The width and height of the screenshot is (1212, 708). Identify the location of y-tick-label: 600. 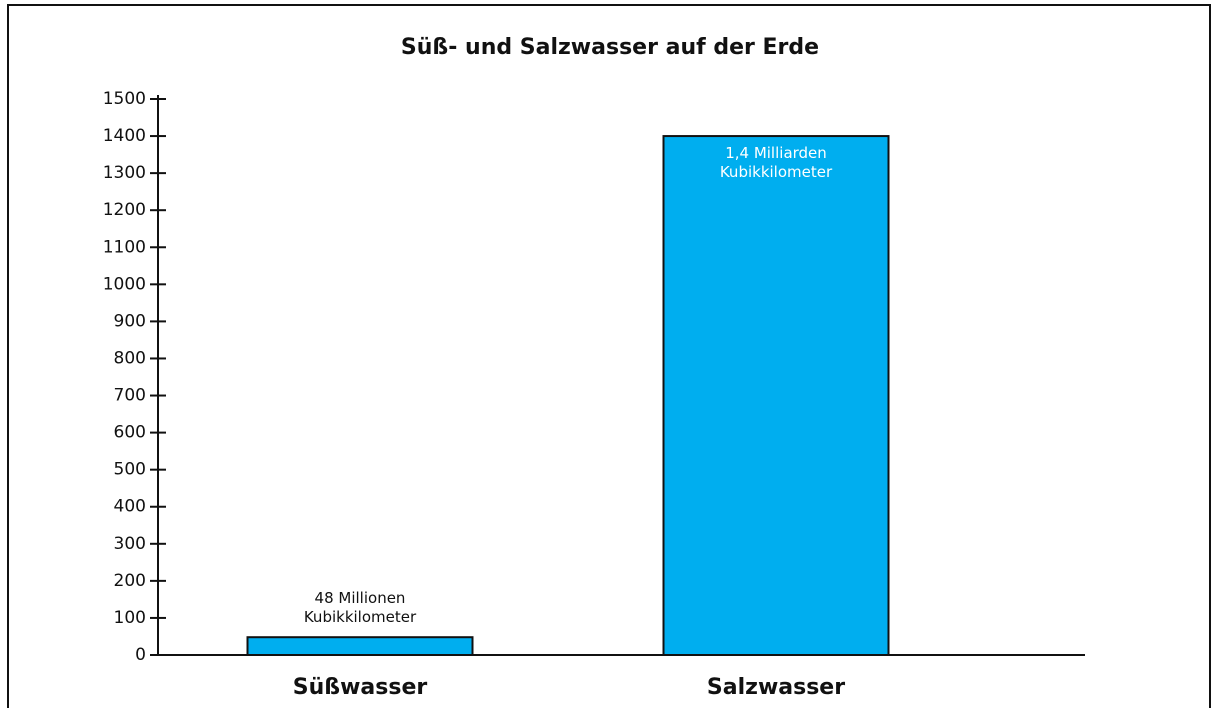
(130, 433).